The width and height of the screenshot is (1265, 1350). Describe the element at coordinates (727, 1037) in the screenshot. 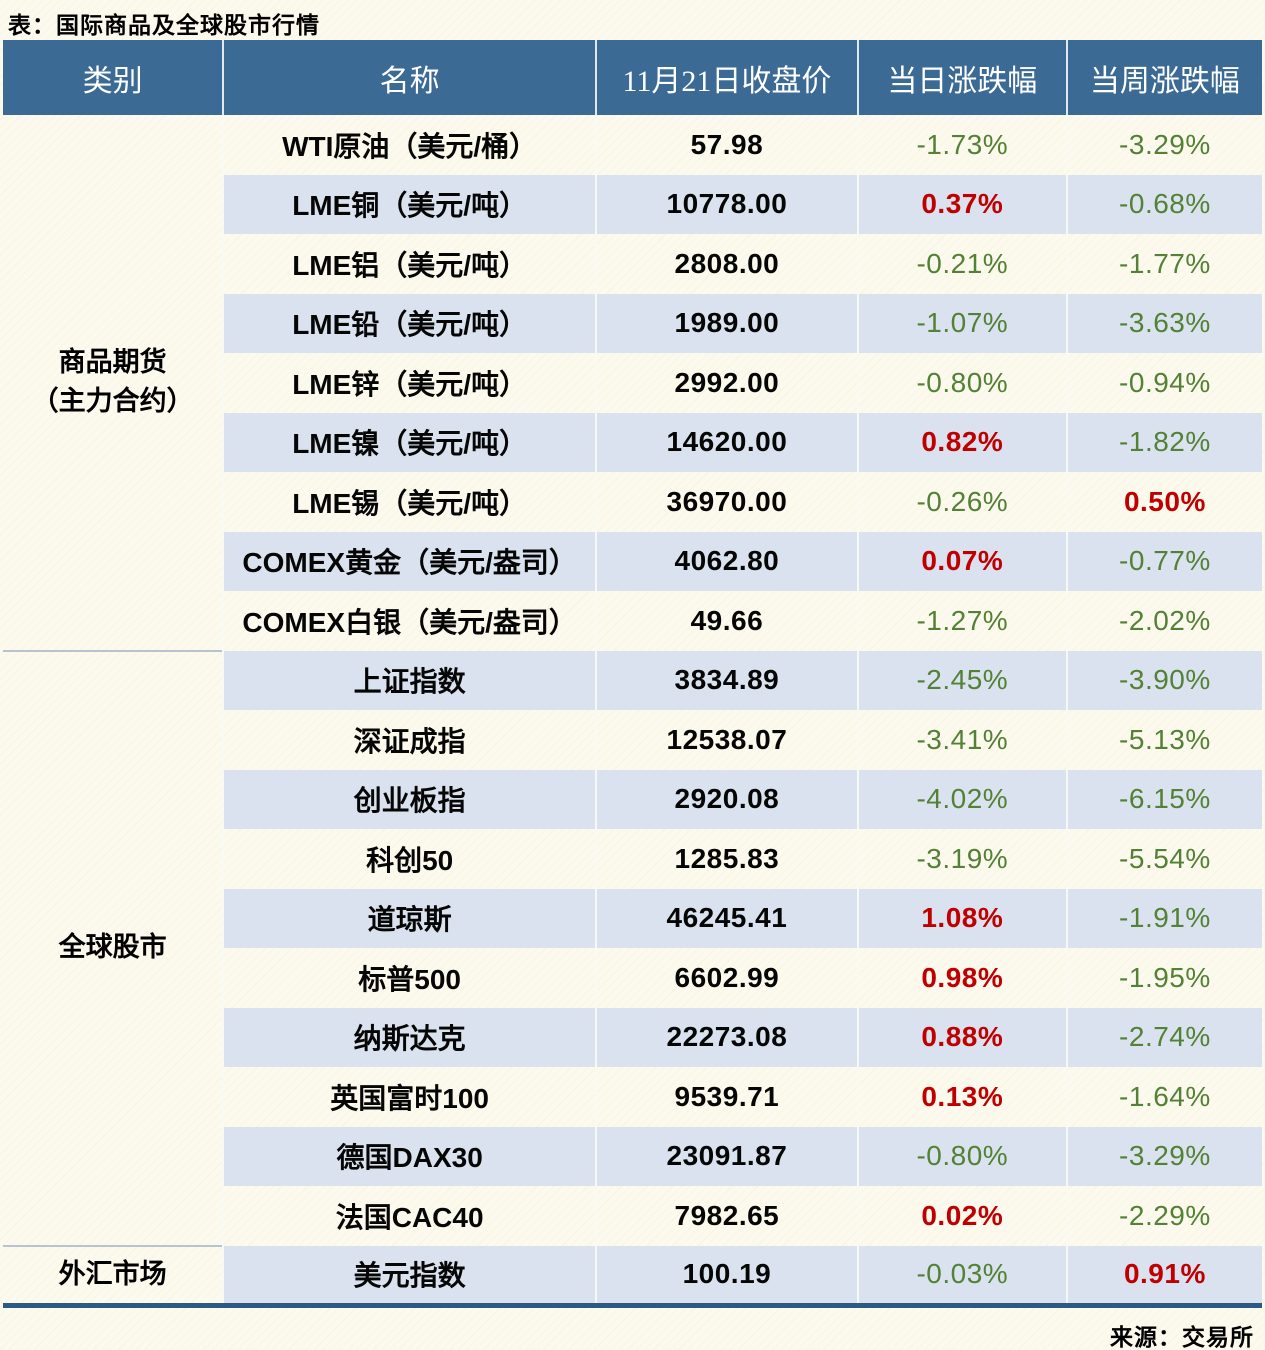

I see `close-price-cell: 22273.08` at that location.